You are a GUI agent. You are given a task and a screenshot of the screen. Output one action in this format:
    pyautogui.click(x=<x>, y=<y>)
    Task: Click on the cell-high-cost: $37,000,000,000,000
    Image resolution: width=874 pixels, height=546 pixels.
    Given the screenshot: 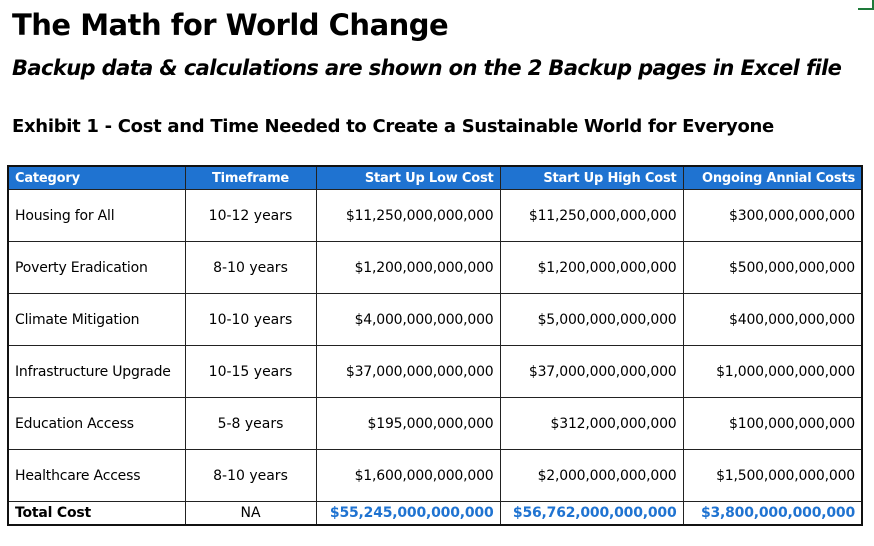 What is the action you would take?
    pyautogui.click(x=591, y=371)
    